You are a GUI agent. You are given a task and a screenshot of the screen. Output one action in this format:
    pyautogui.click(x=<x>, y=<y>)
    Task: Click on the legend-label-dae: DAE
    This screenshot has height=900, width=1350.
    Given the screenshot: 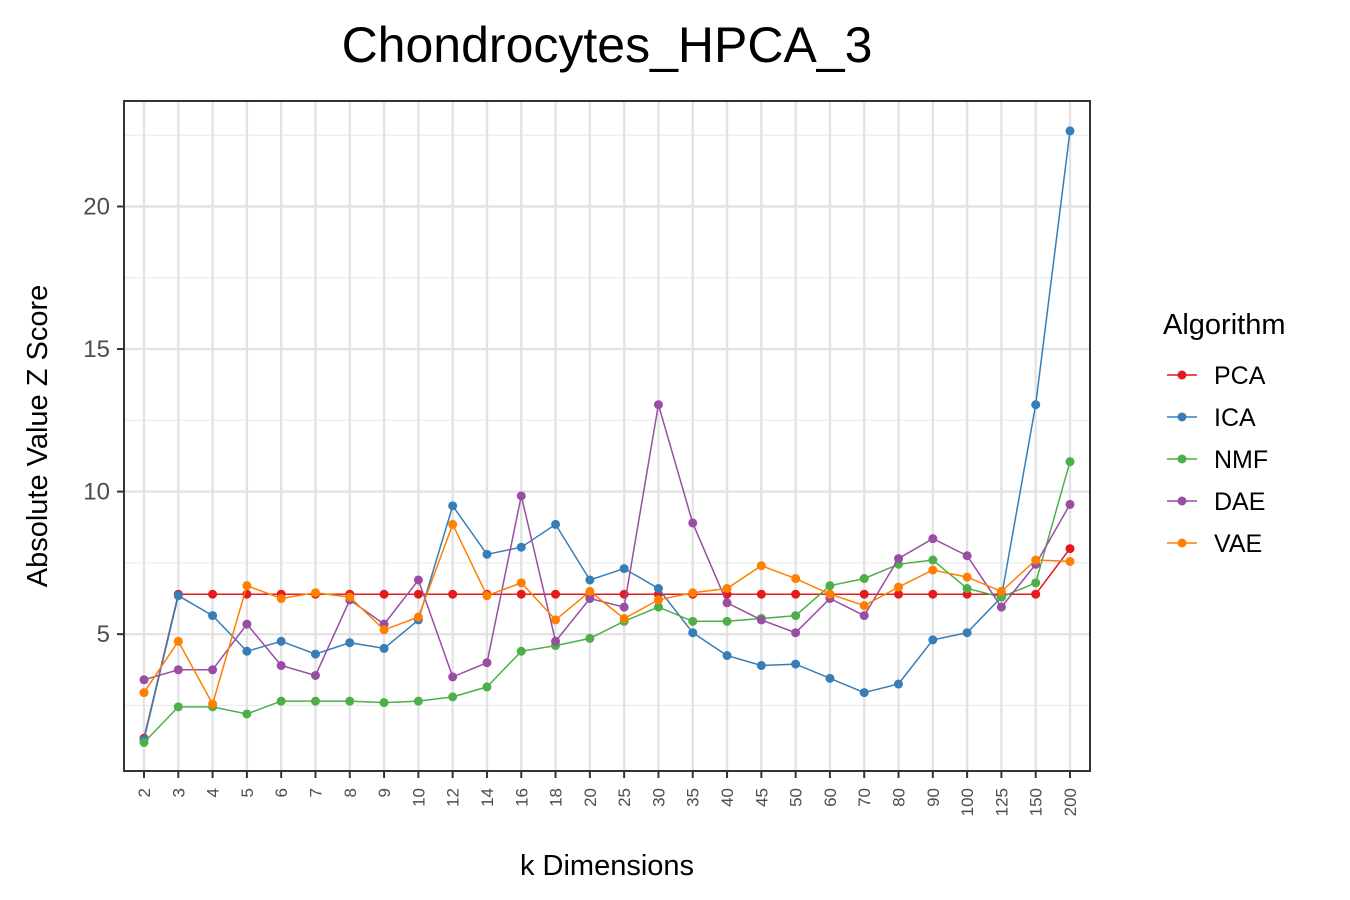 What is the action you would take?
    pyautogui.click(x=1239, y=502)
    